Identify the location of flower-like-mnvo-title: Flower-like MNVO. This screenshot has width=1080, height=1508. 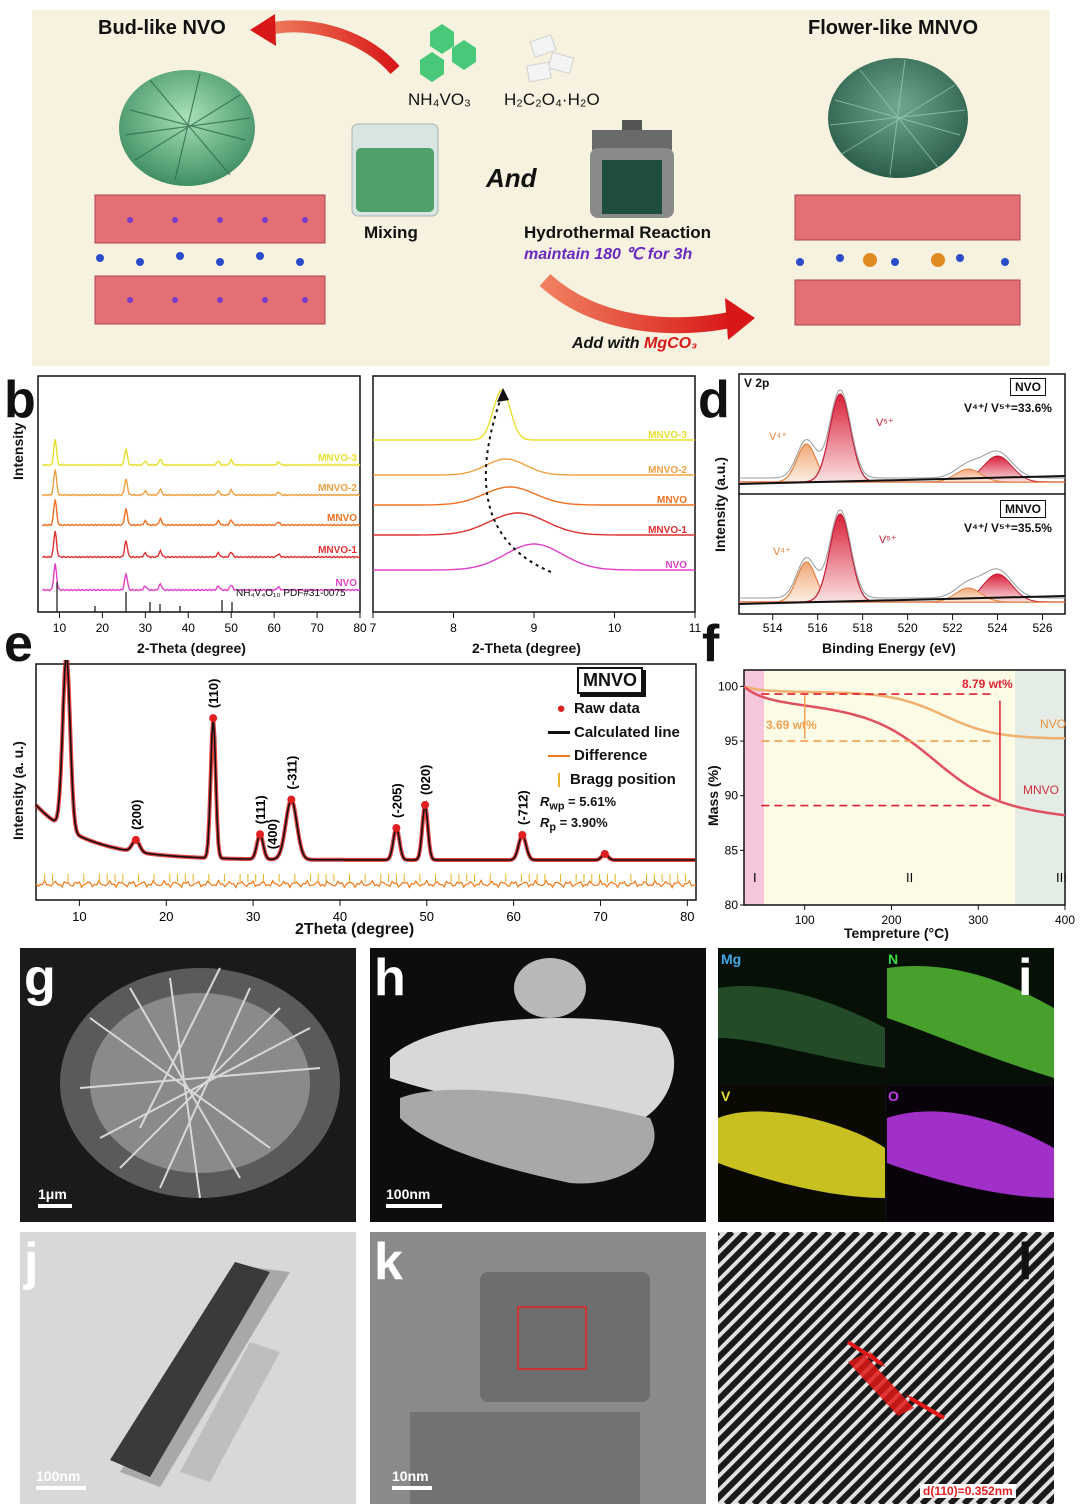
(893, 28).